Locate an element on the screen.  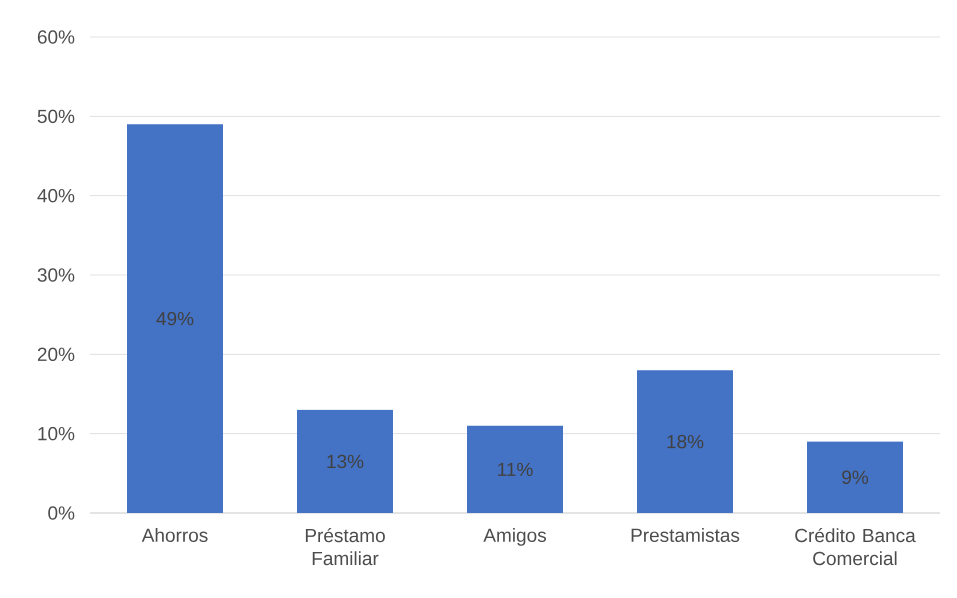
data-label: 13% is located at coordinates (345, 461).